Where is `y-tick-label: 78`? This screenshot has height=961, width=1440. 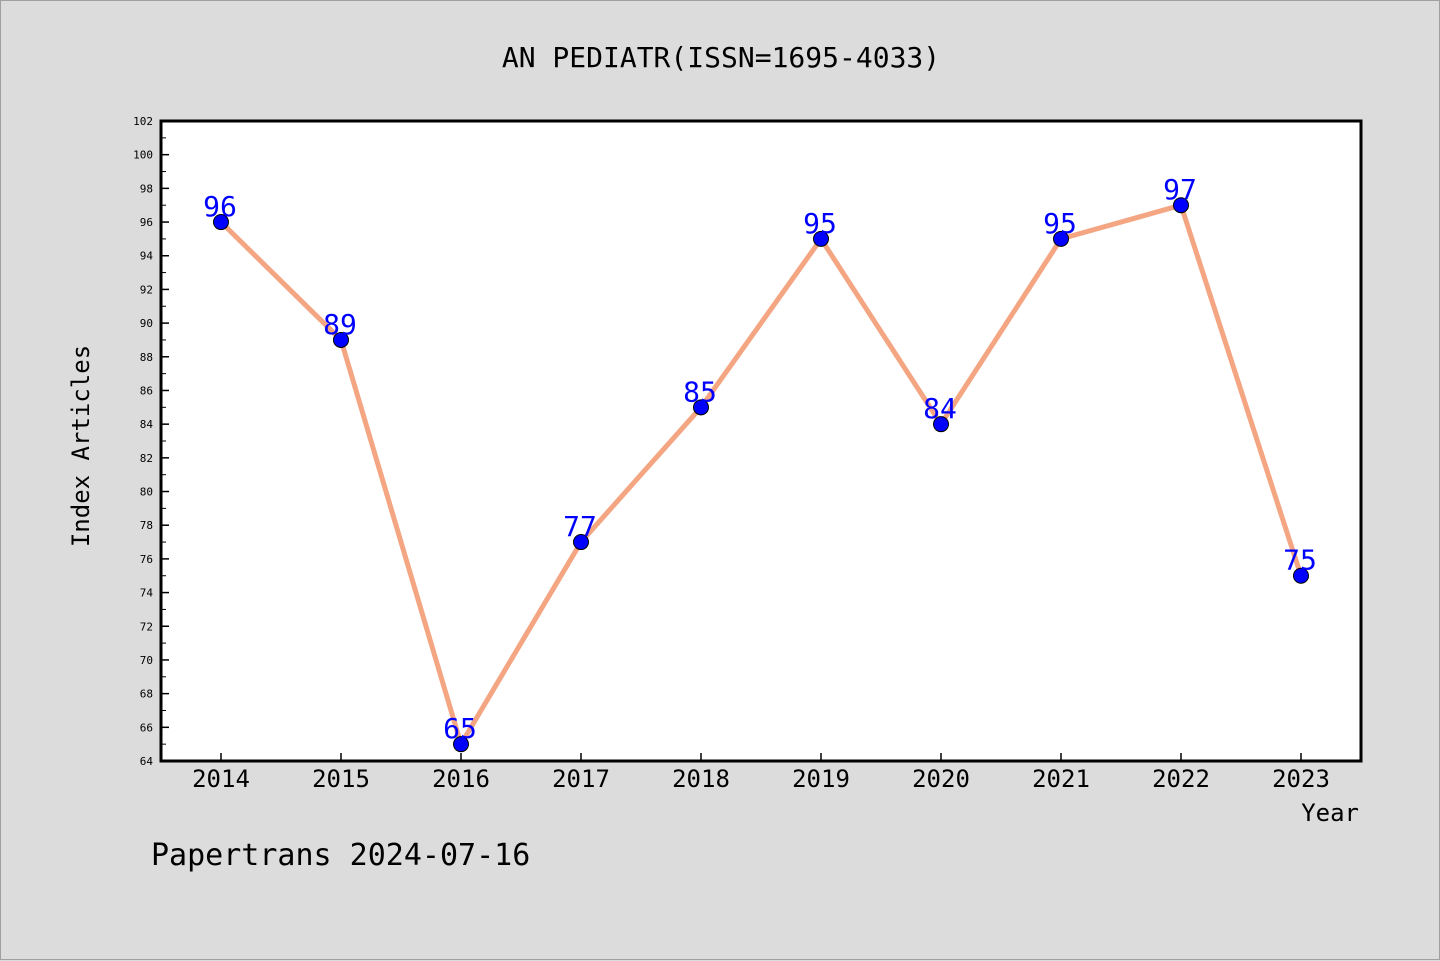
y-tick-label: 78 is located at coordinates (146, 525).